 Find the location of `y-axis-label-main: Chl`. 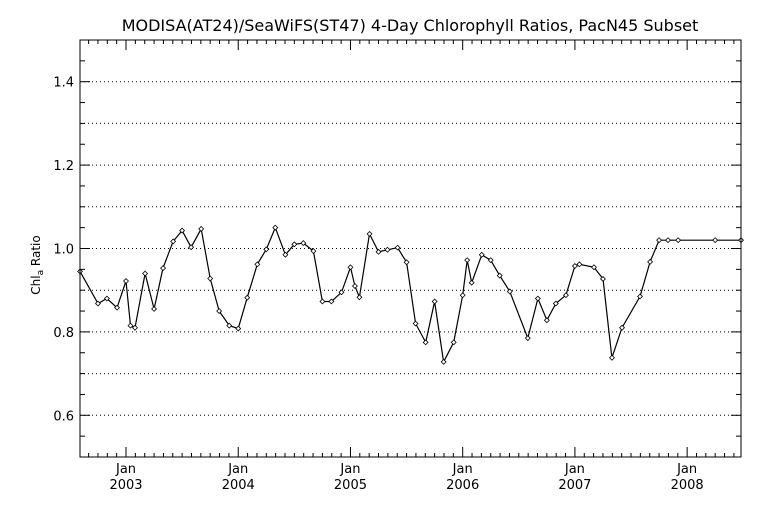

y-axis-label-main: Chl is located at coordinates (36, 284).